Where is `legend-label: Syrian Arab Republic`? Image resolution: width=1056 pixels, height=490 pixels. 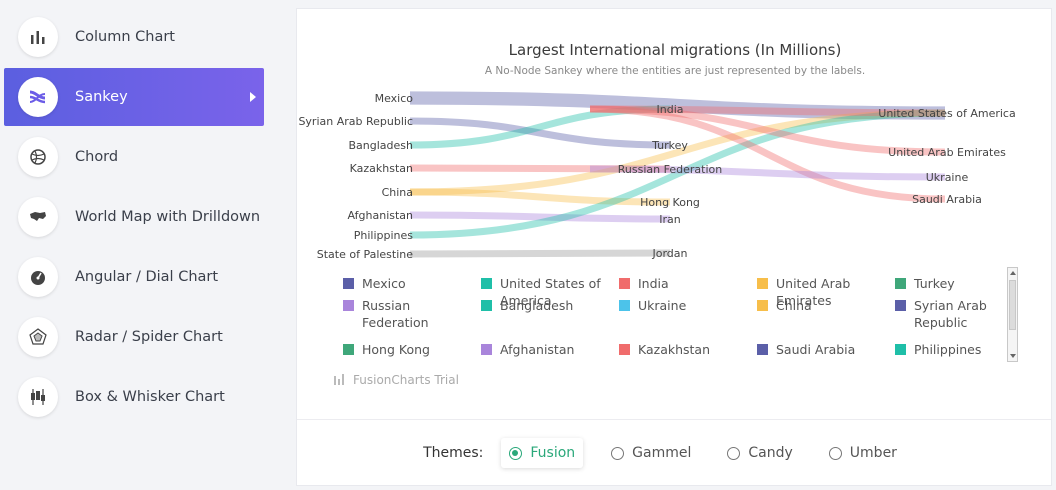 legend-label: Syrian Arab Republic is located at coordinates (950, 314).